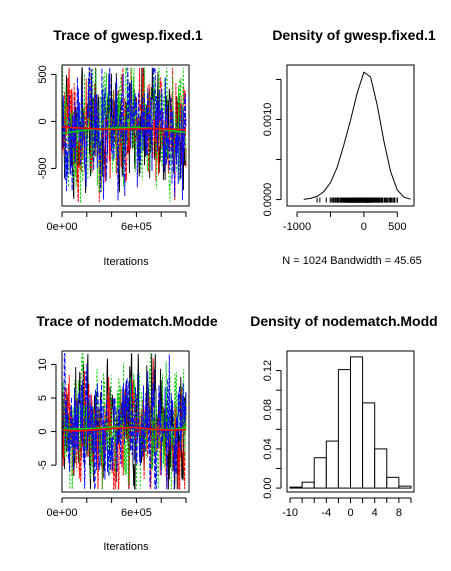 Image resolution: width=451 pixels, height=571 pixels. Describe the element at coordinates (290, 513) in the screenshot. I see `x-tick-label: -10` at that location.